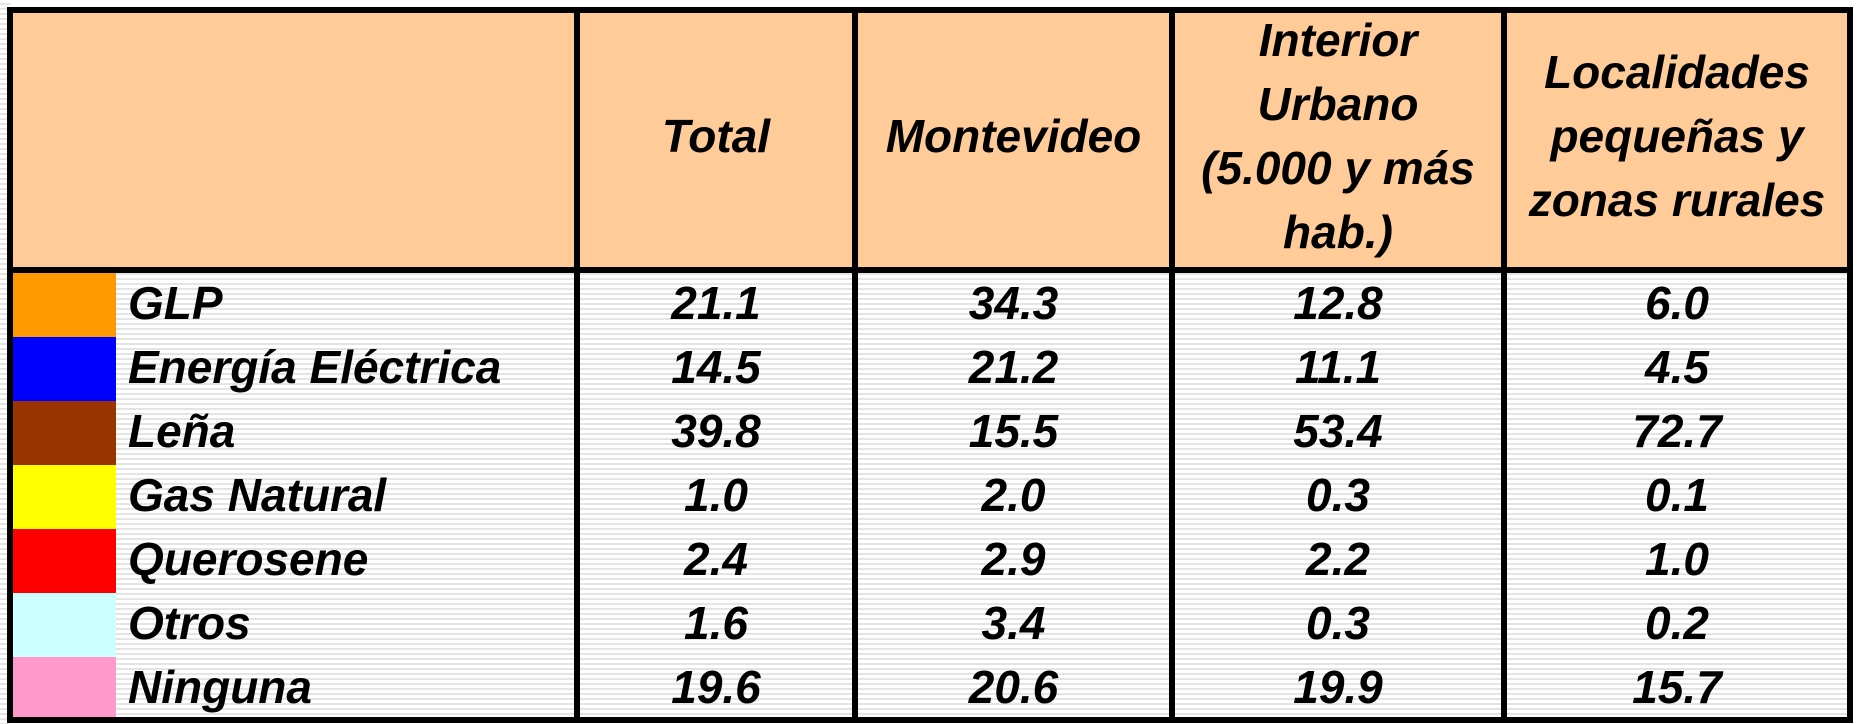  What do you see at coordinates (1014, 136) in the screenshot?
I see `header-cell: Montevideo` at bounding box center [1014, 136].